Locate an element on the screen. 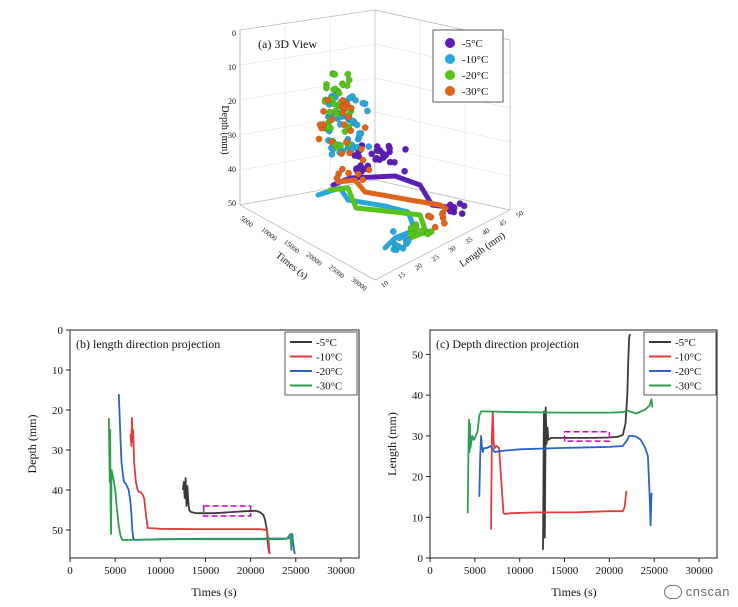 The height and width of the screenshot is (607, 738). c-x-axis-label: Times (s) is located at coordinates (573, 592).